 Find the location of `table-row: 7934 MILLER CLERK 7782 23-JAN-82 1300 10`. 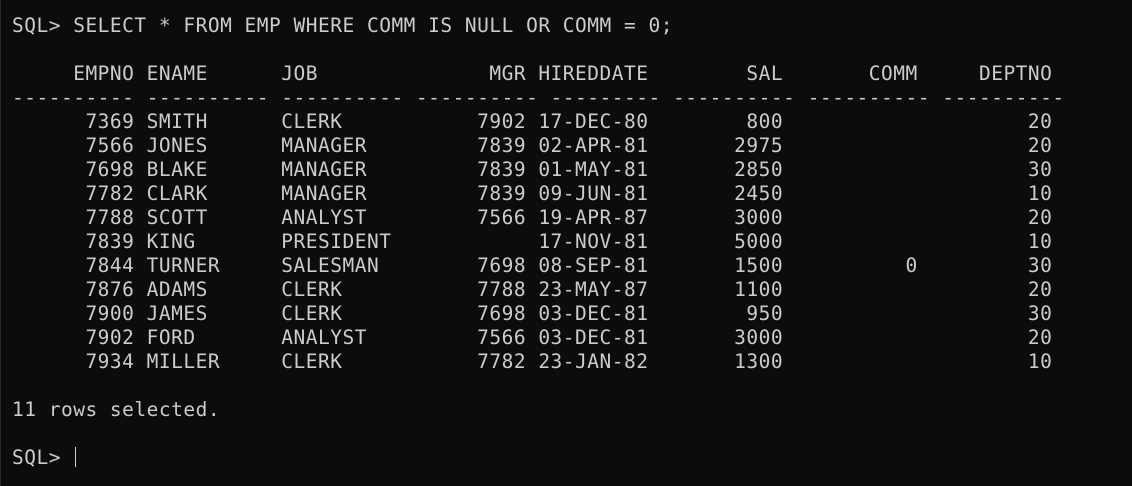

table-row: 7934 MILLER CLERK 7782 23-JAN-82 1300 10 is located at coordinates (532, 361).